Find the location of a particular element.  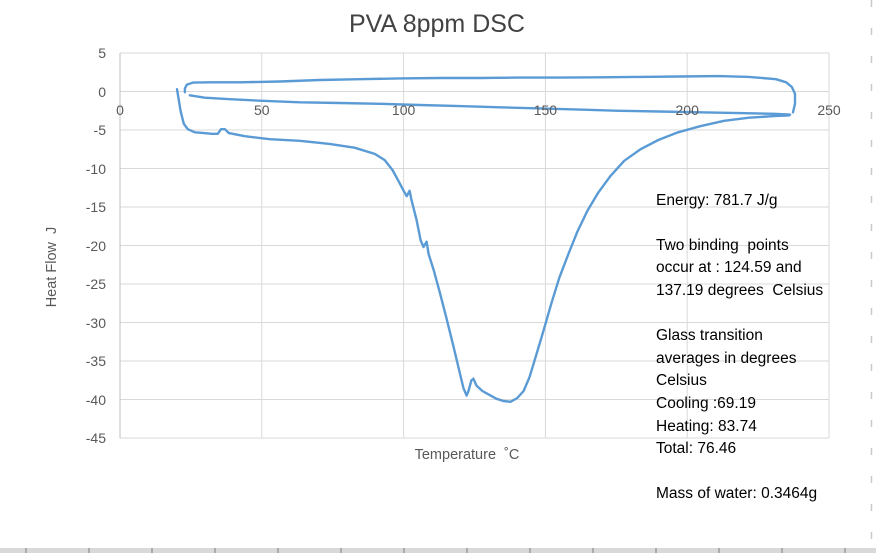

annotation-line: averages in degrees is located at coordinates (726, 358).